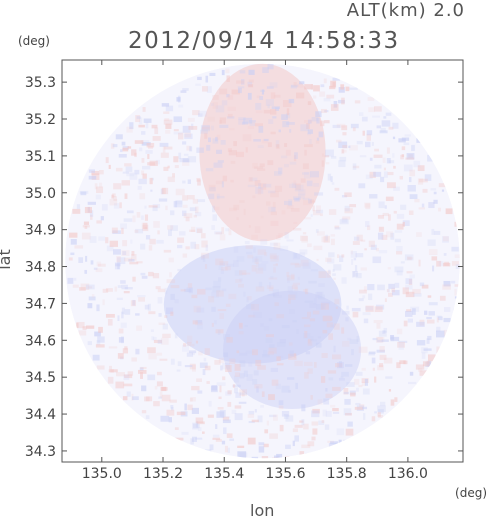 This screenshot has width=491, height=521. What do you see at coordinates (34, 41) in the screenshot?
I see `y-axis-unit: (deg)` at bounding box center [34, 41].